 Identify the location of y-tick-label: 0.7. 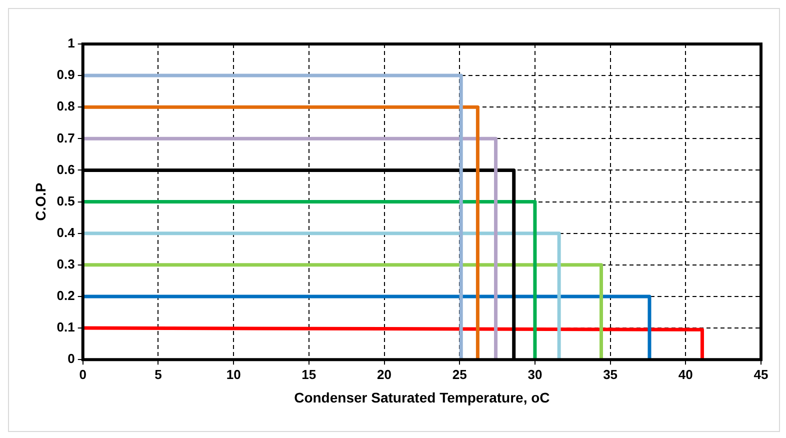
(65, 138).